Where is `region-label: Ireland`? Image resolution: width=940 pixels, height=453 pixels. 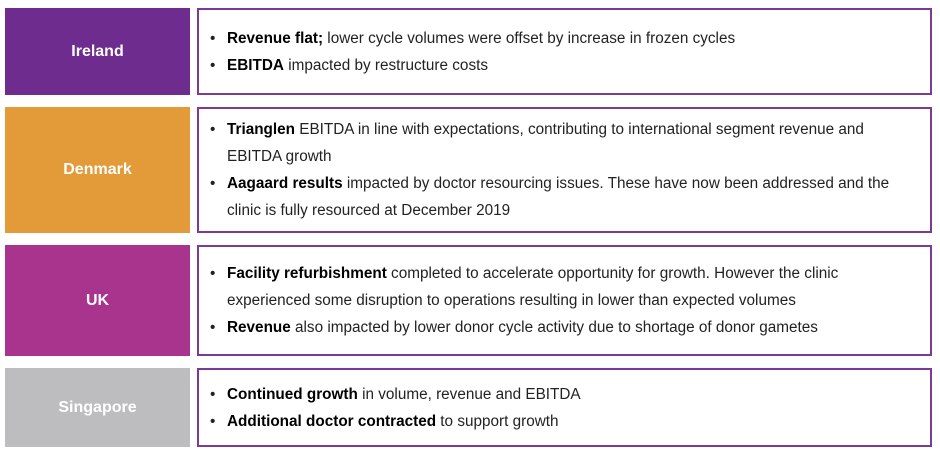
region-label: Ireland is located at coordinates (97, 51).